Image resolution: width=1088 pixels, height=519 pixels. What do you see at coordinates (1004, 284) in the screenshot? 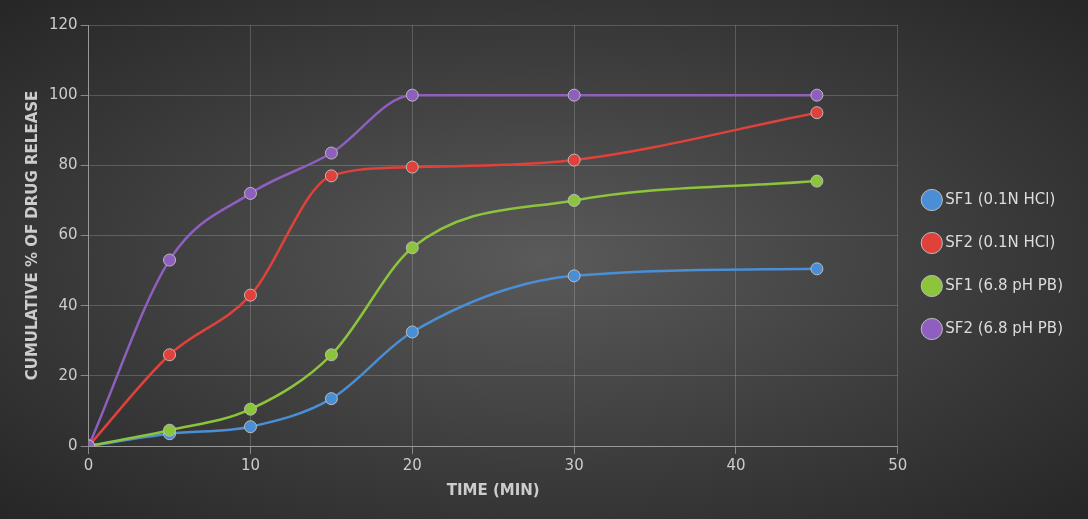
I see `legend-label: SF1 (6.8 pH PB)` at bounding box center [1004, 284].